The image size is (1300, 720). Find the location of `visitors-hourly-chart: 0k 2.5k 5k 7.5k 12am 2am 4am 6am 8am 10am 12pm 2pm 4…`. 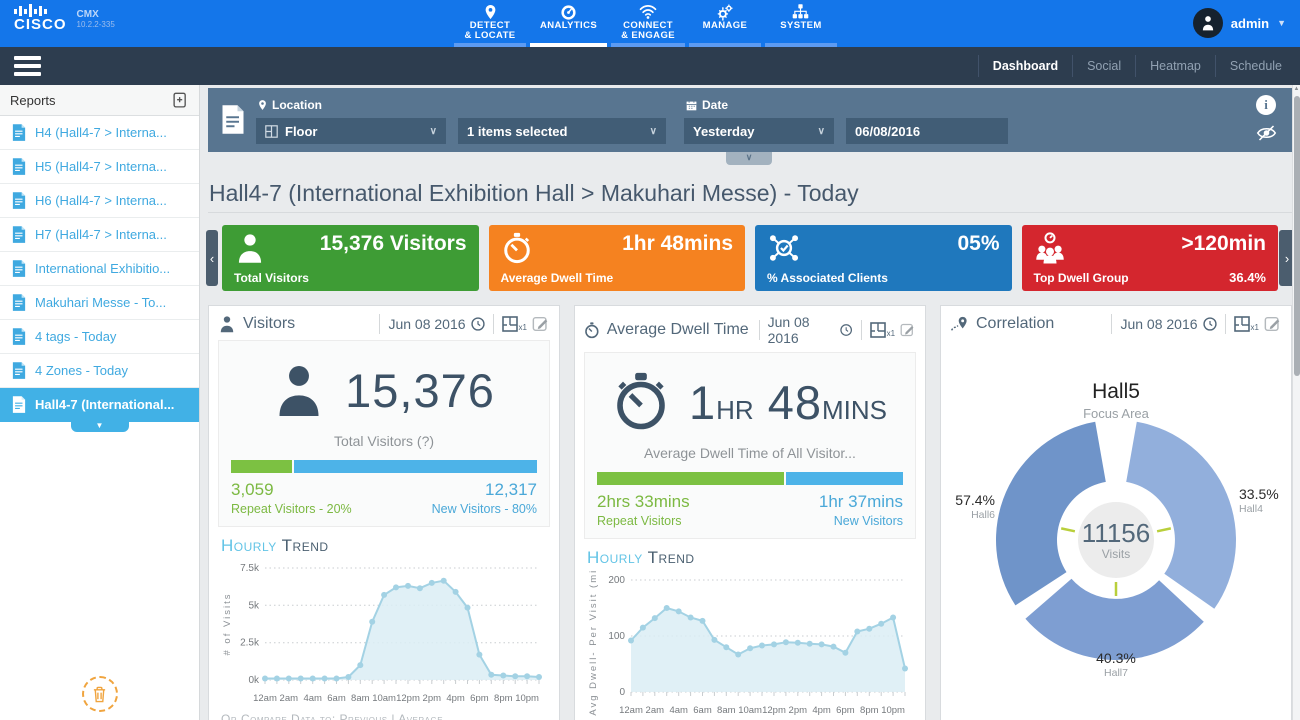

visitors-hourly-chart: 0k 2.5k 5k 7.5k 12am 2am 4am 6am 8am 10am 12pm 2pm 4… is located at coordinates (384, 633).